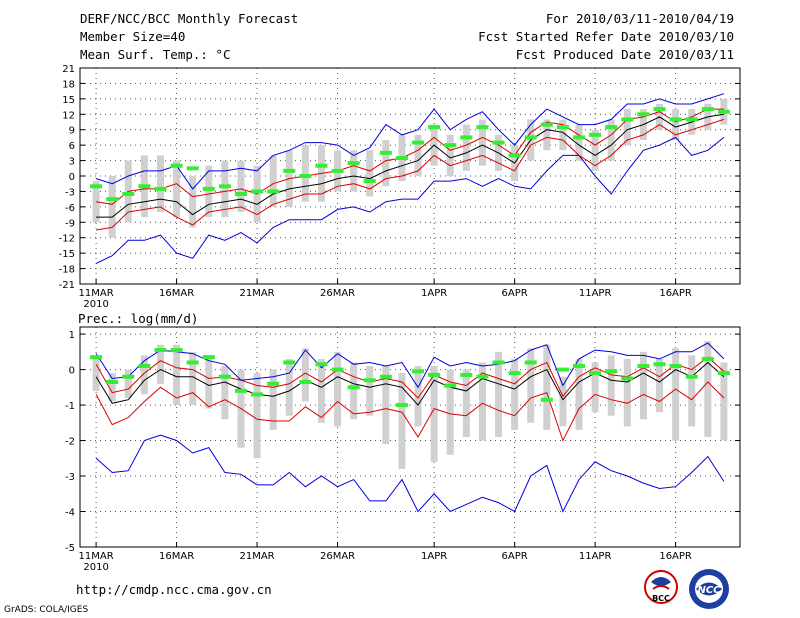  What do you see at coordinates (72, 162) in the screenshot?
I see `temp-y-tick-label: 3` at bounding box center [72, 162].